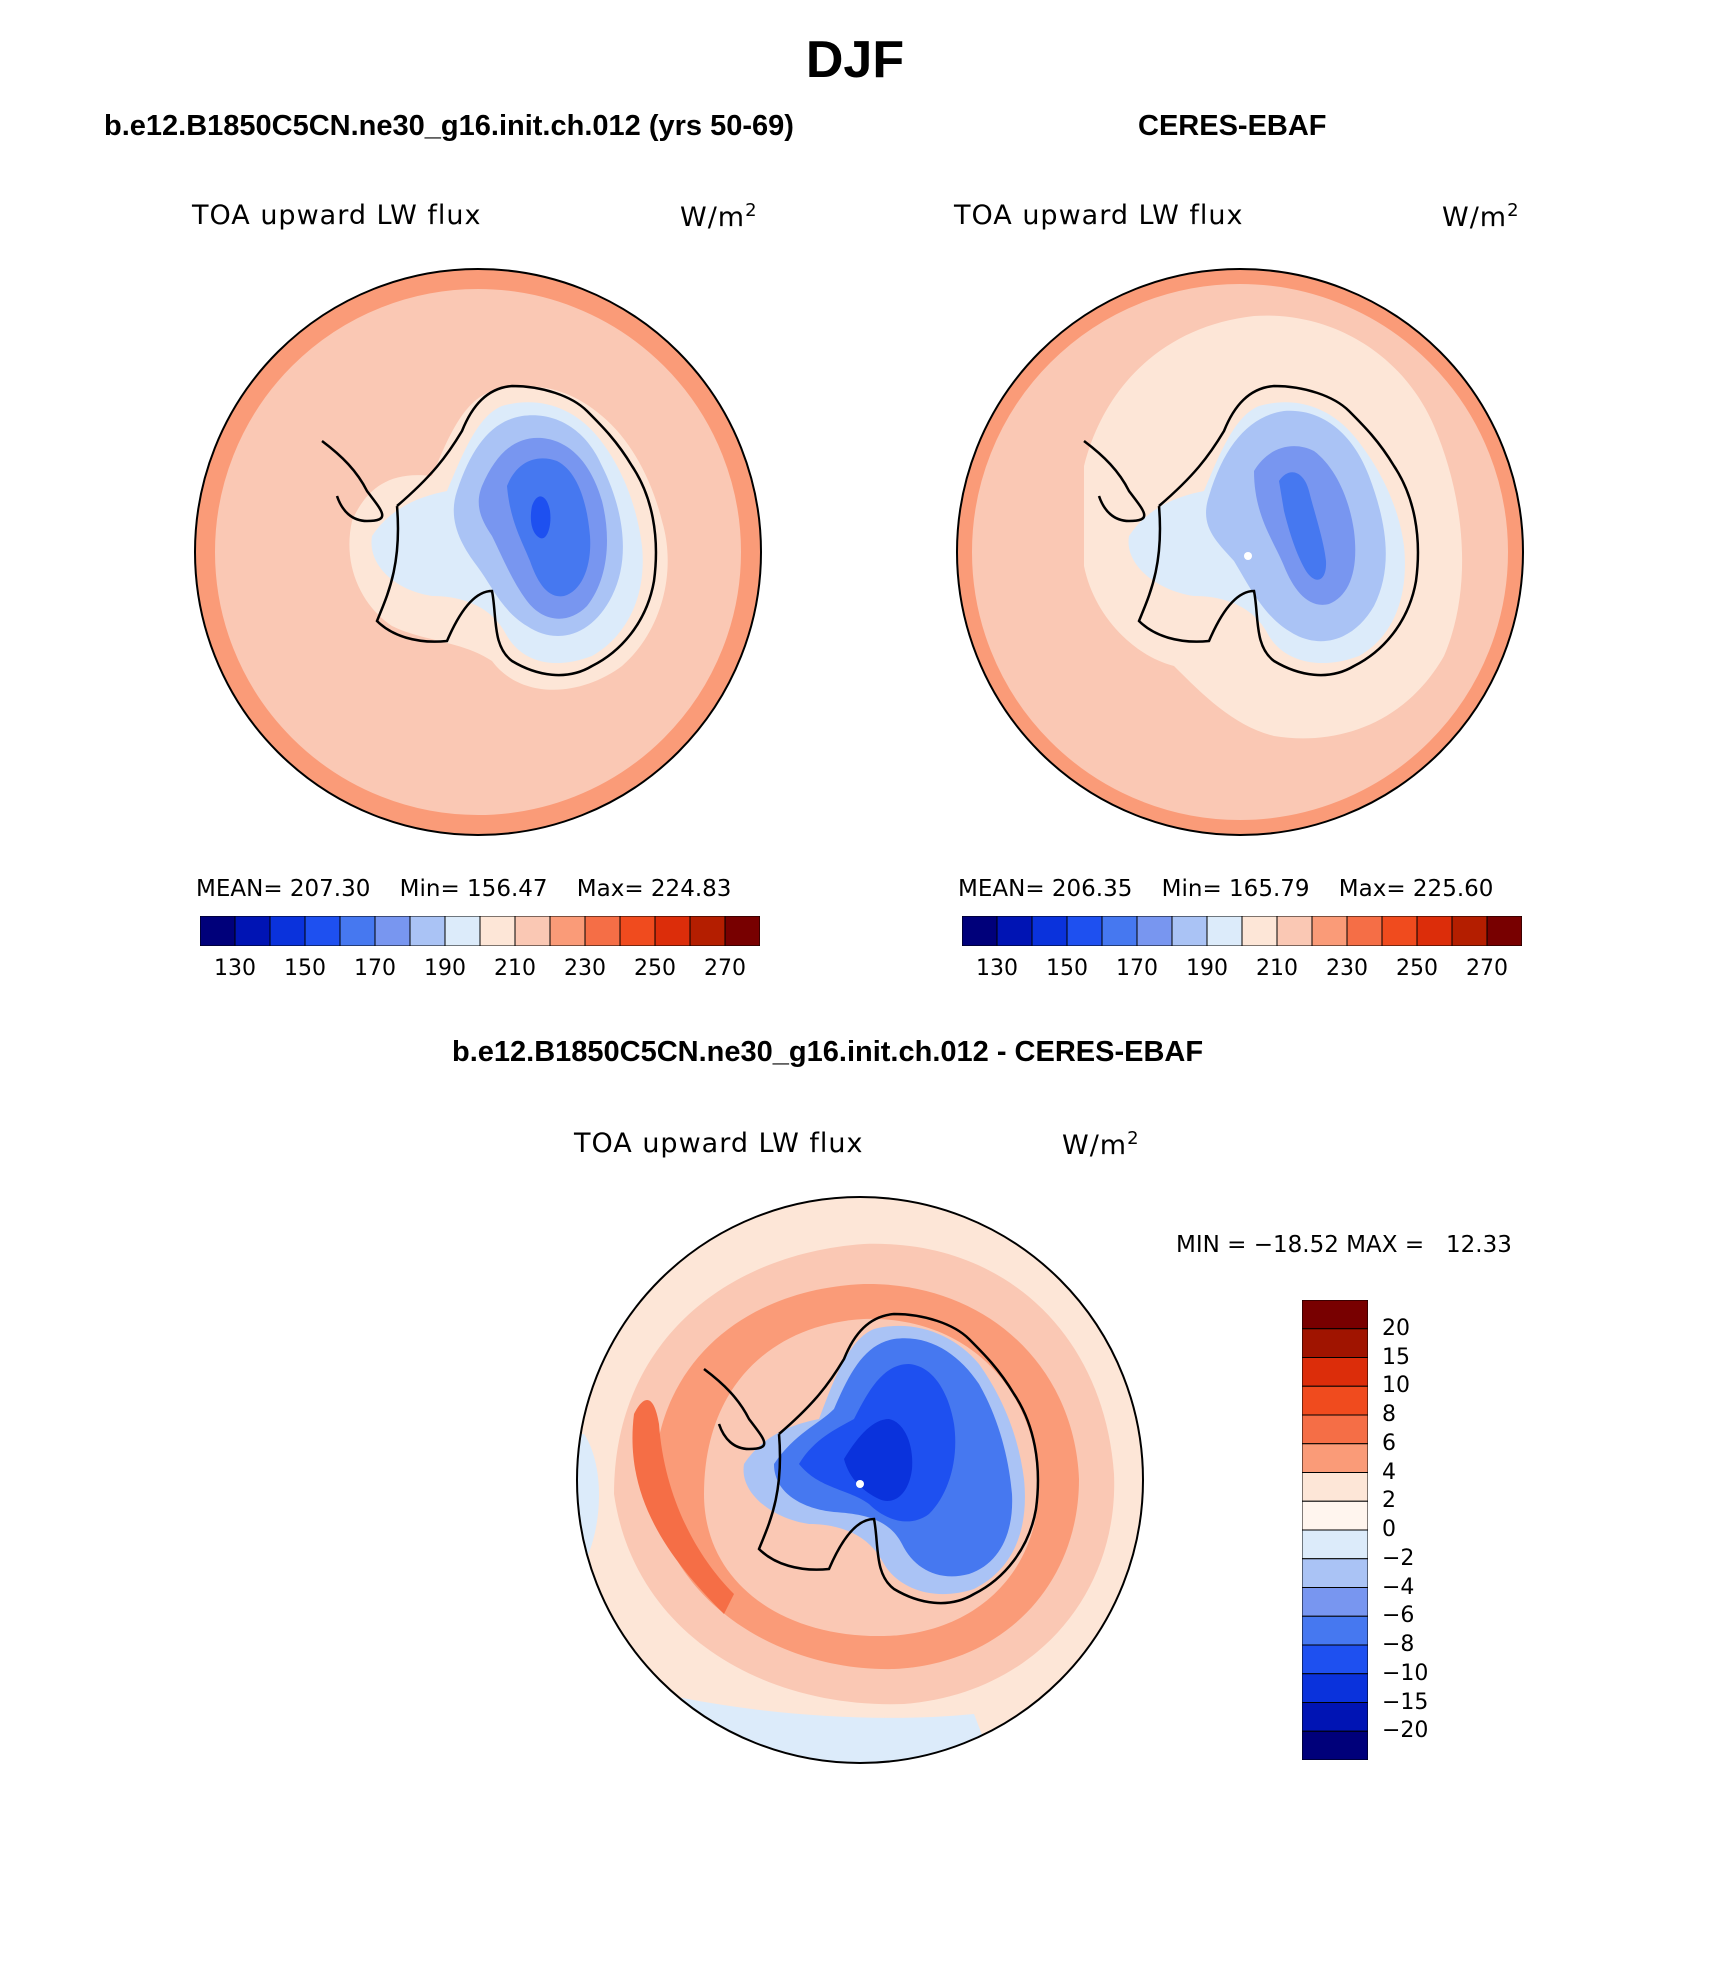 The width and height of the screenshot is (1710, 1972). I want to click on panel3-units-label: W/m2, so click(1101, 1144).